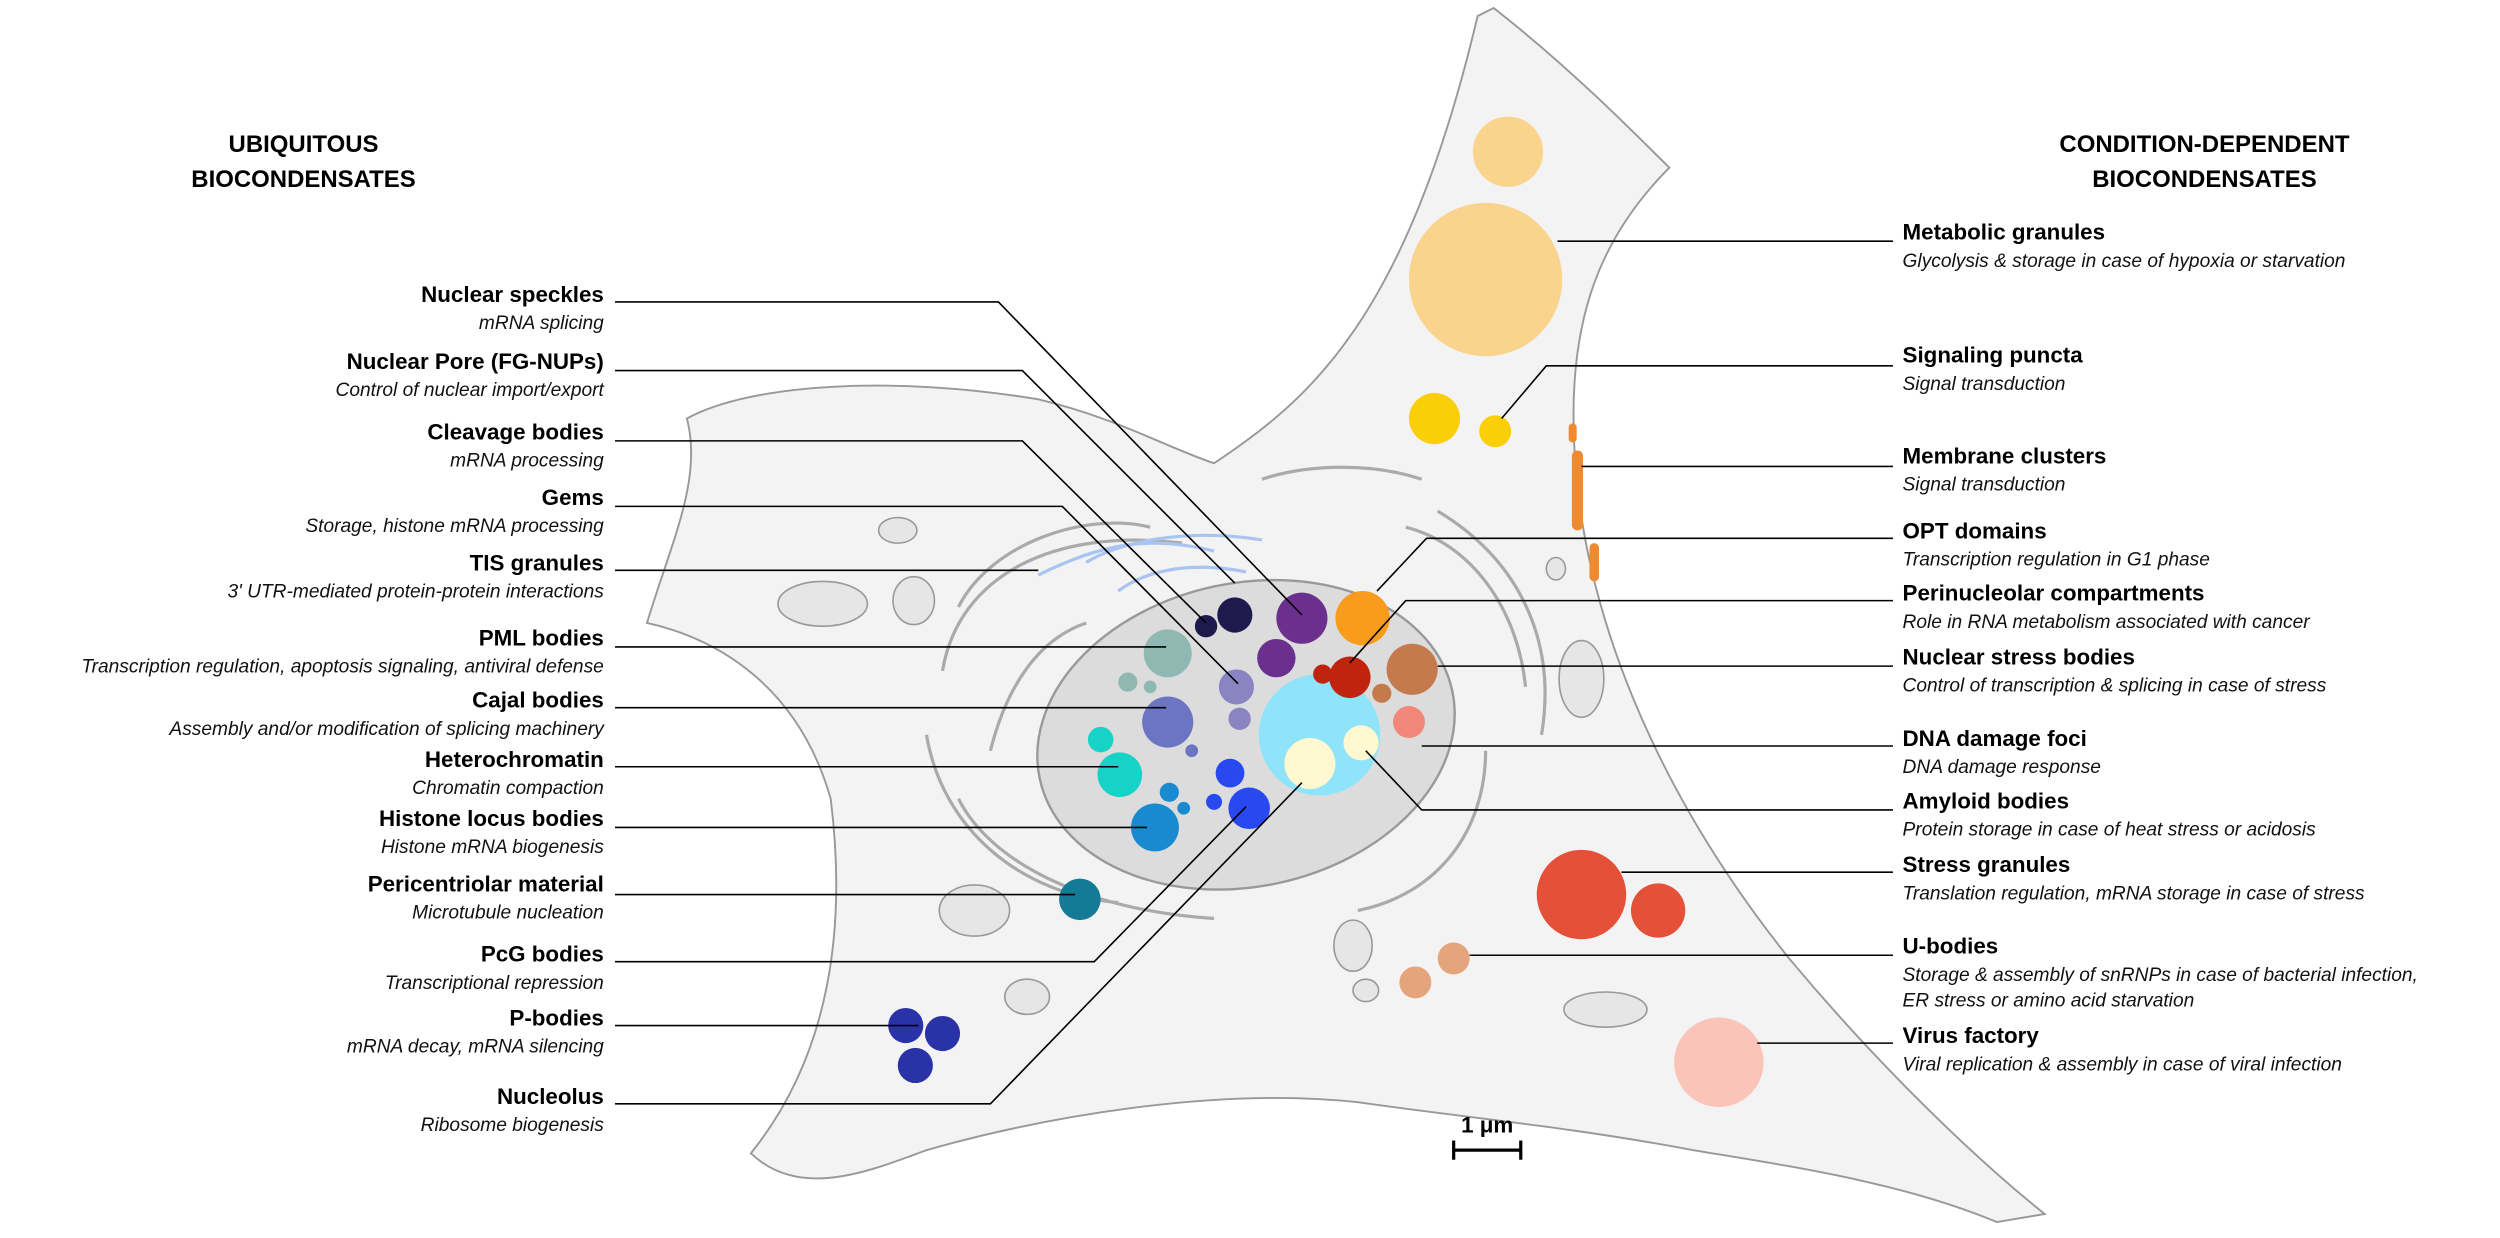 Image resolution: width=2500 pixels, height=1238 pixels. I want to click on label-name: Heterochromatin, so click(514, 759).